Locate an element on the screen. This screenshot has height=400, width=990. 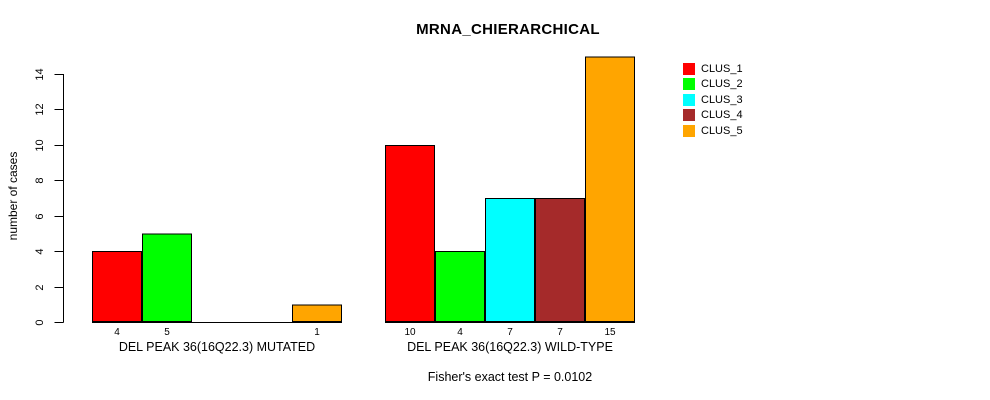
bar-CLUS_2-mutated is located at coordinates (167, 277).